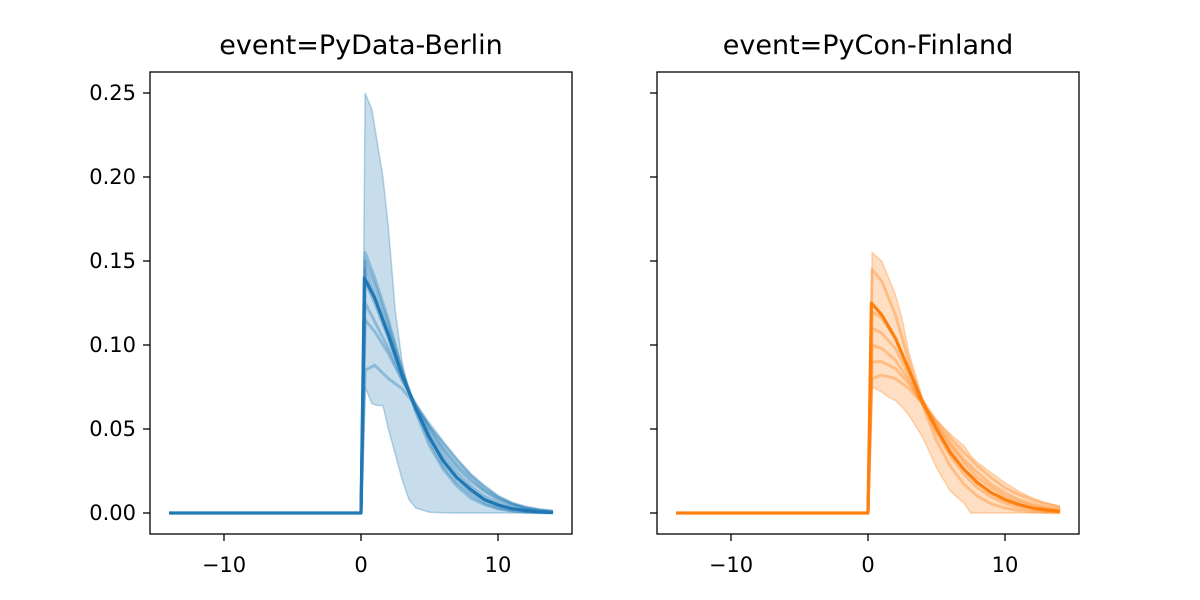  What do you see at coordinates (360, 45) in the screenshot?
I see `chart-title: event=PyData-Berlin` at bounding box center [360, 45].